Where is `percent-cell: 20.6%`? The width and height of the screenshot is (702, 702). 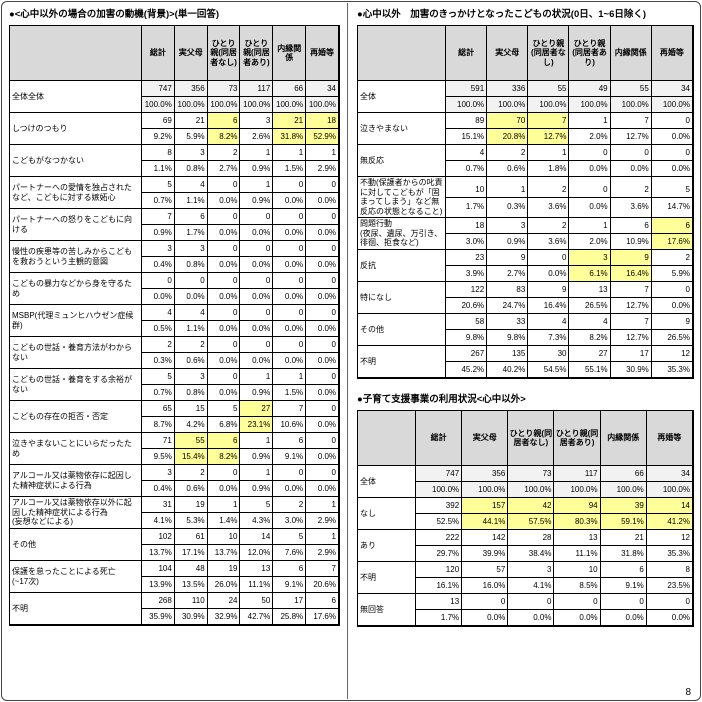
percent-cell: 20.6% is located at coordinates (322, 585).